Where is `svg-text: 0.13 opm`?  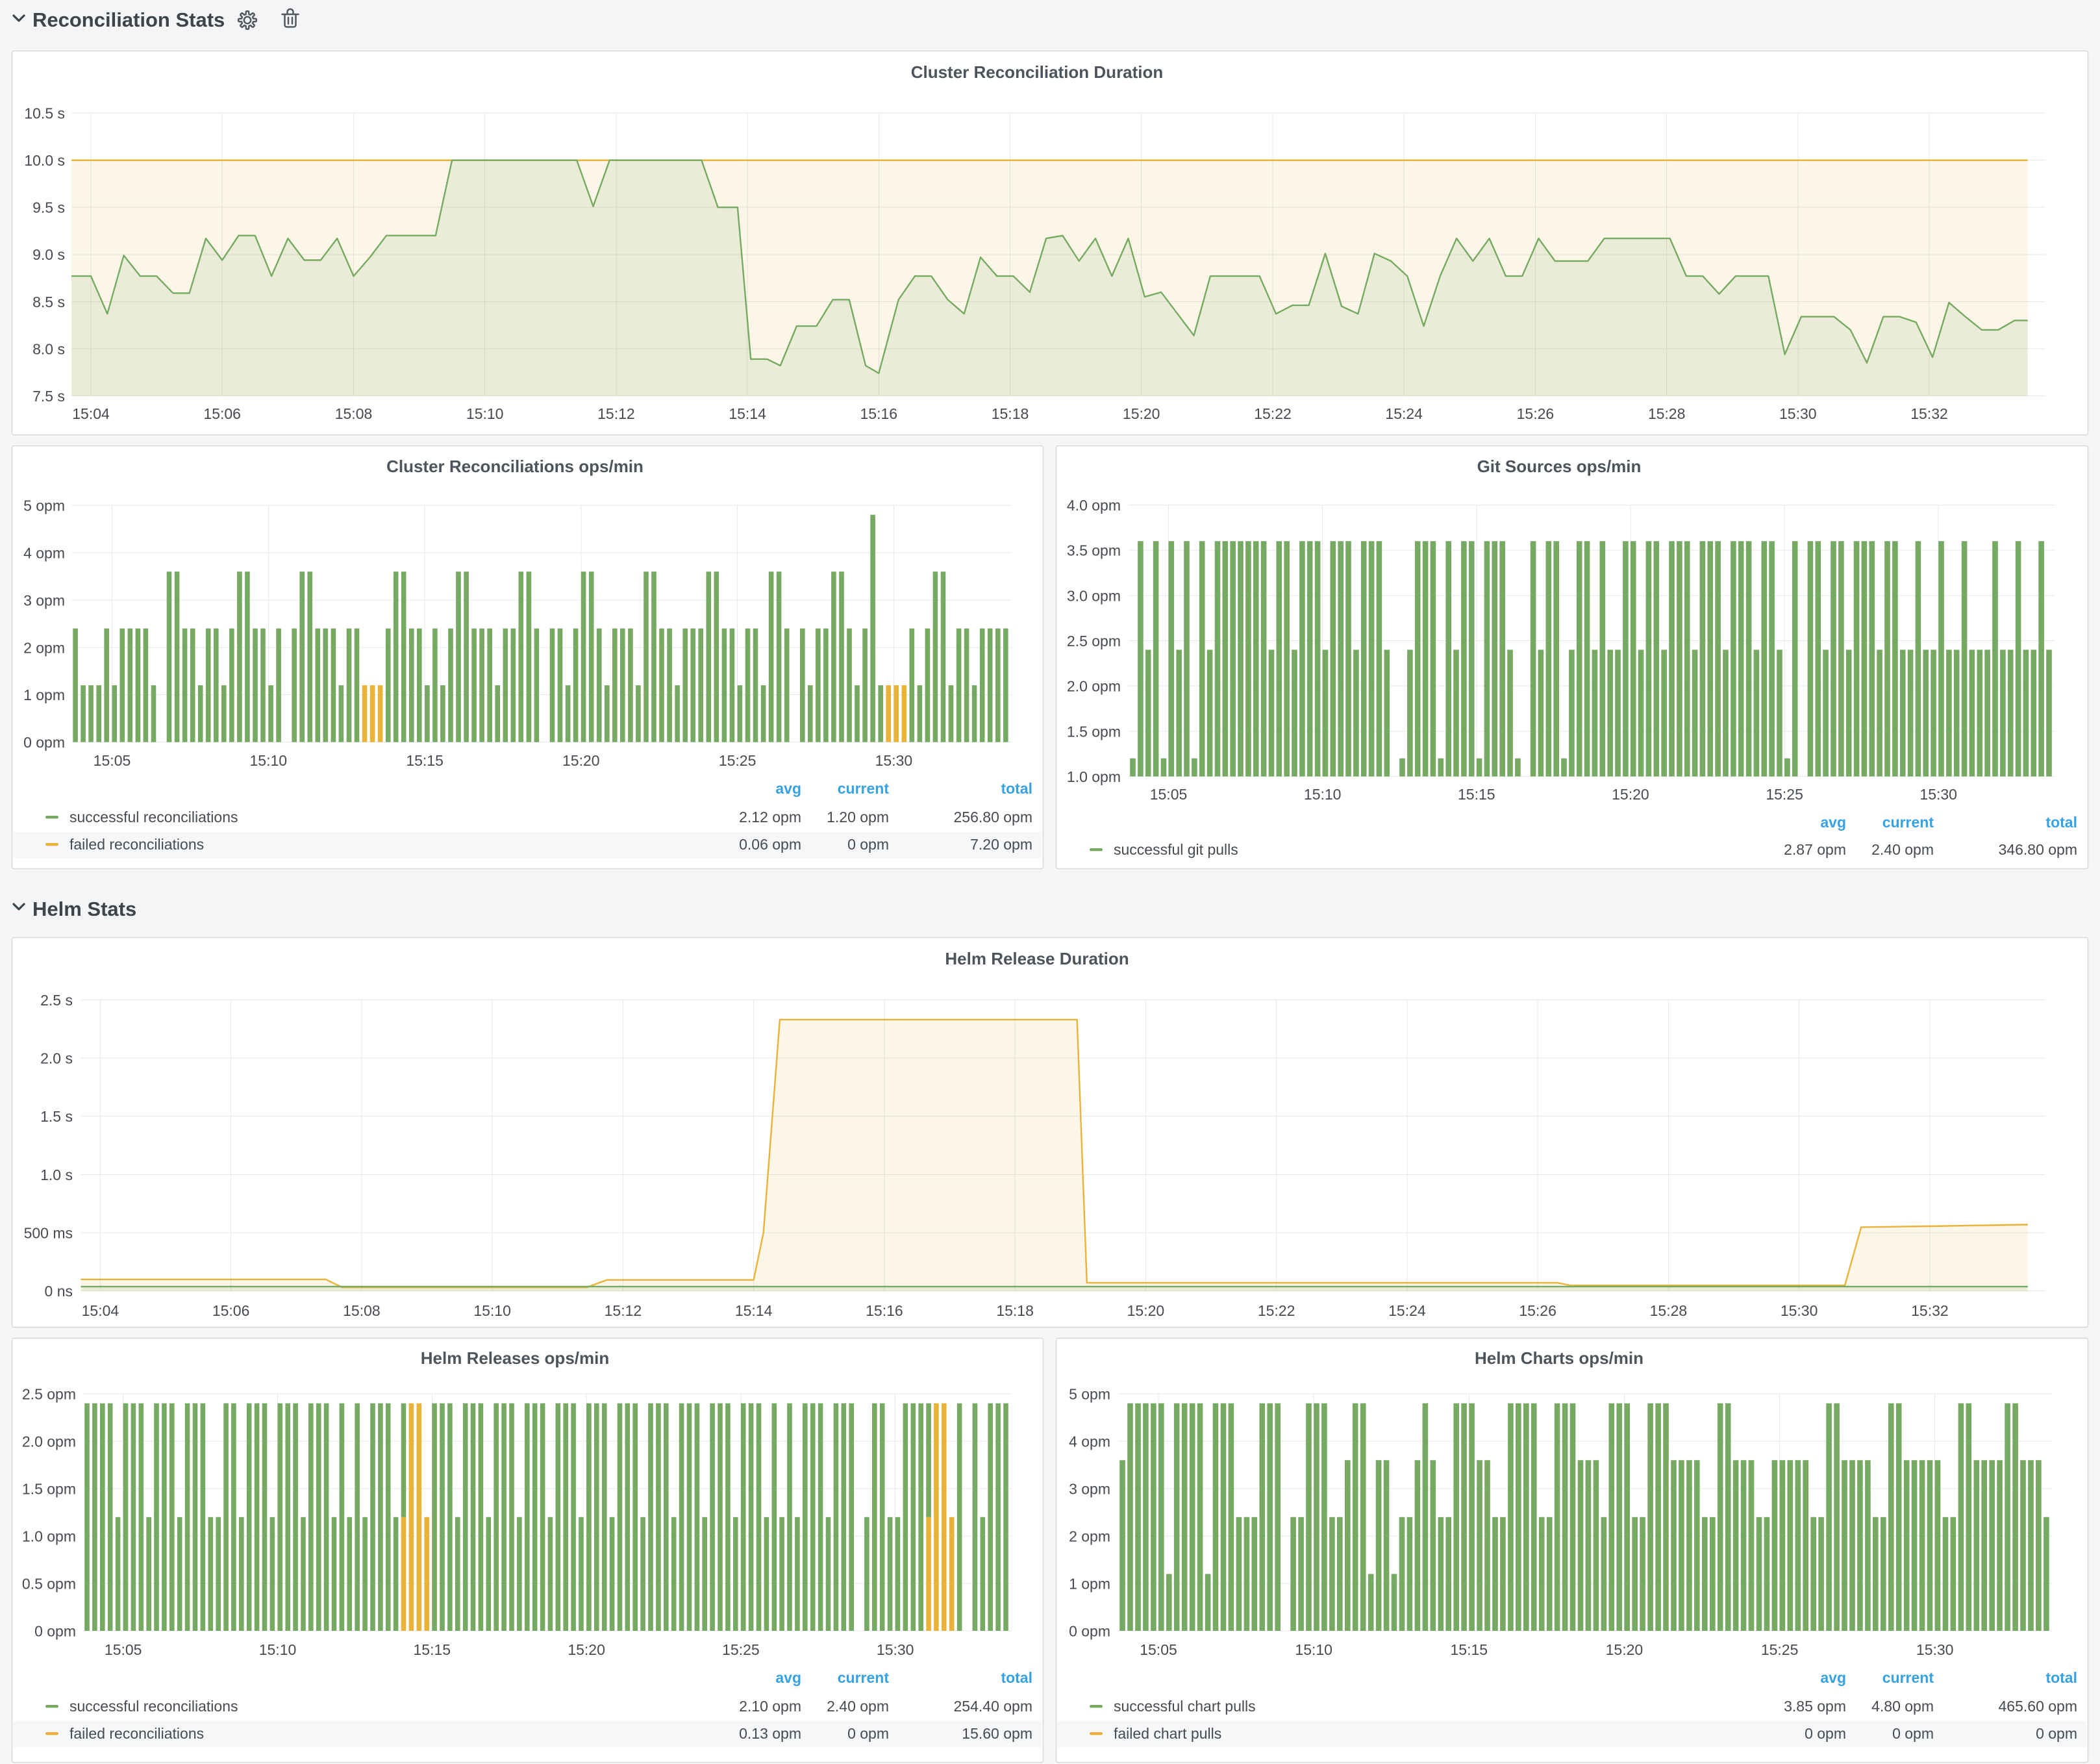
svg-text: 0.13 opm is located at coordinates (770, 1734).